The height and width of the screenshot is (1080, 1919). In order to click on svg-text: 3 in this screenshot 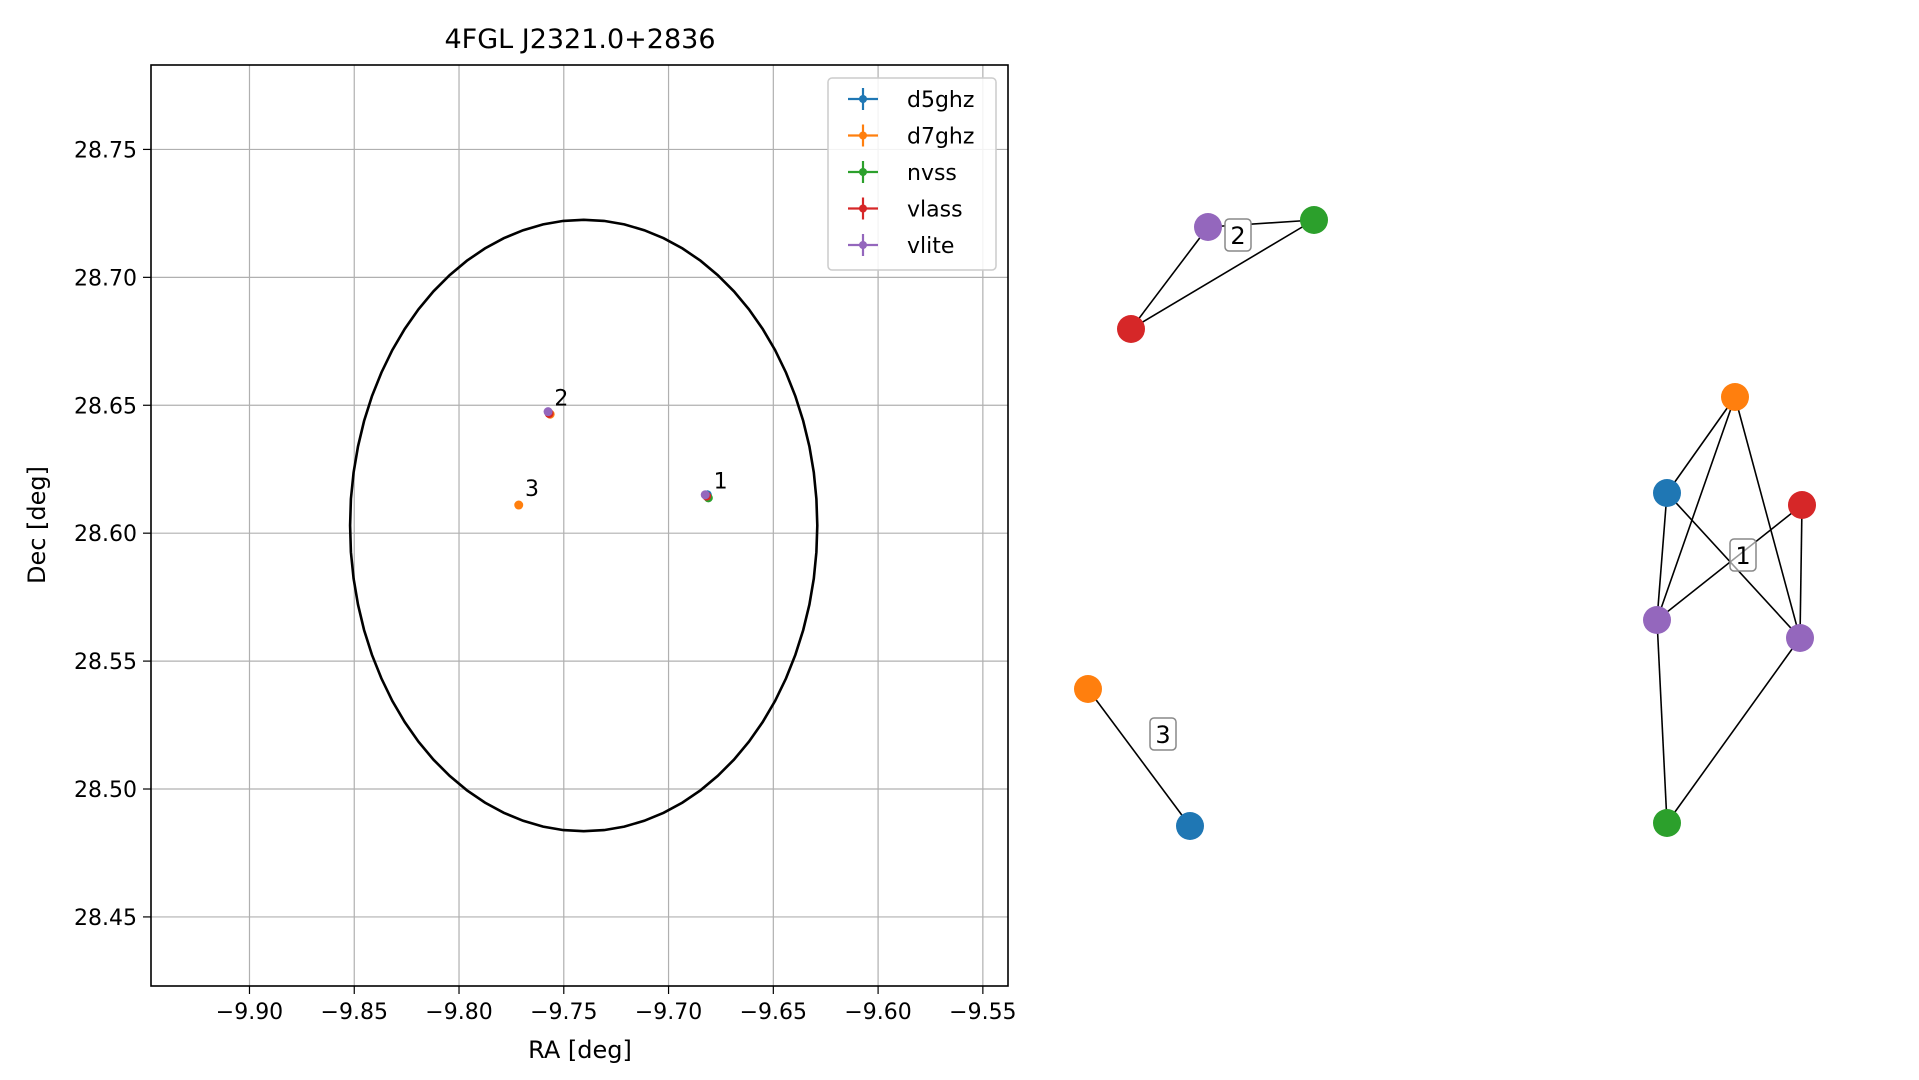, I will do `click(1162, 735)`.